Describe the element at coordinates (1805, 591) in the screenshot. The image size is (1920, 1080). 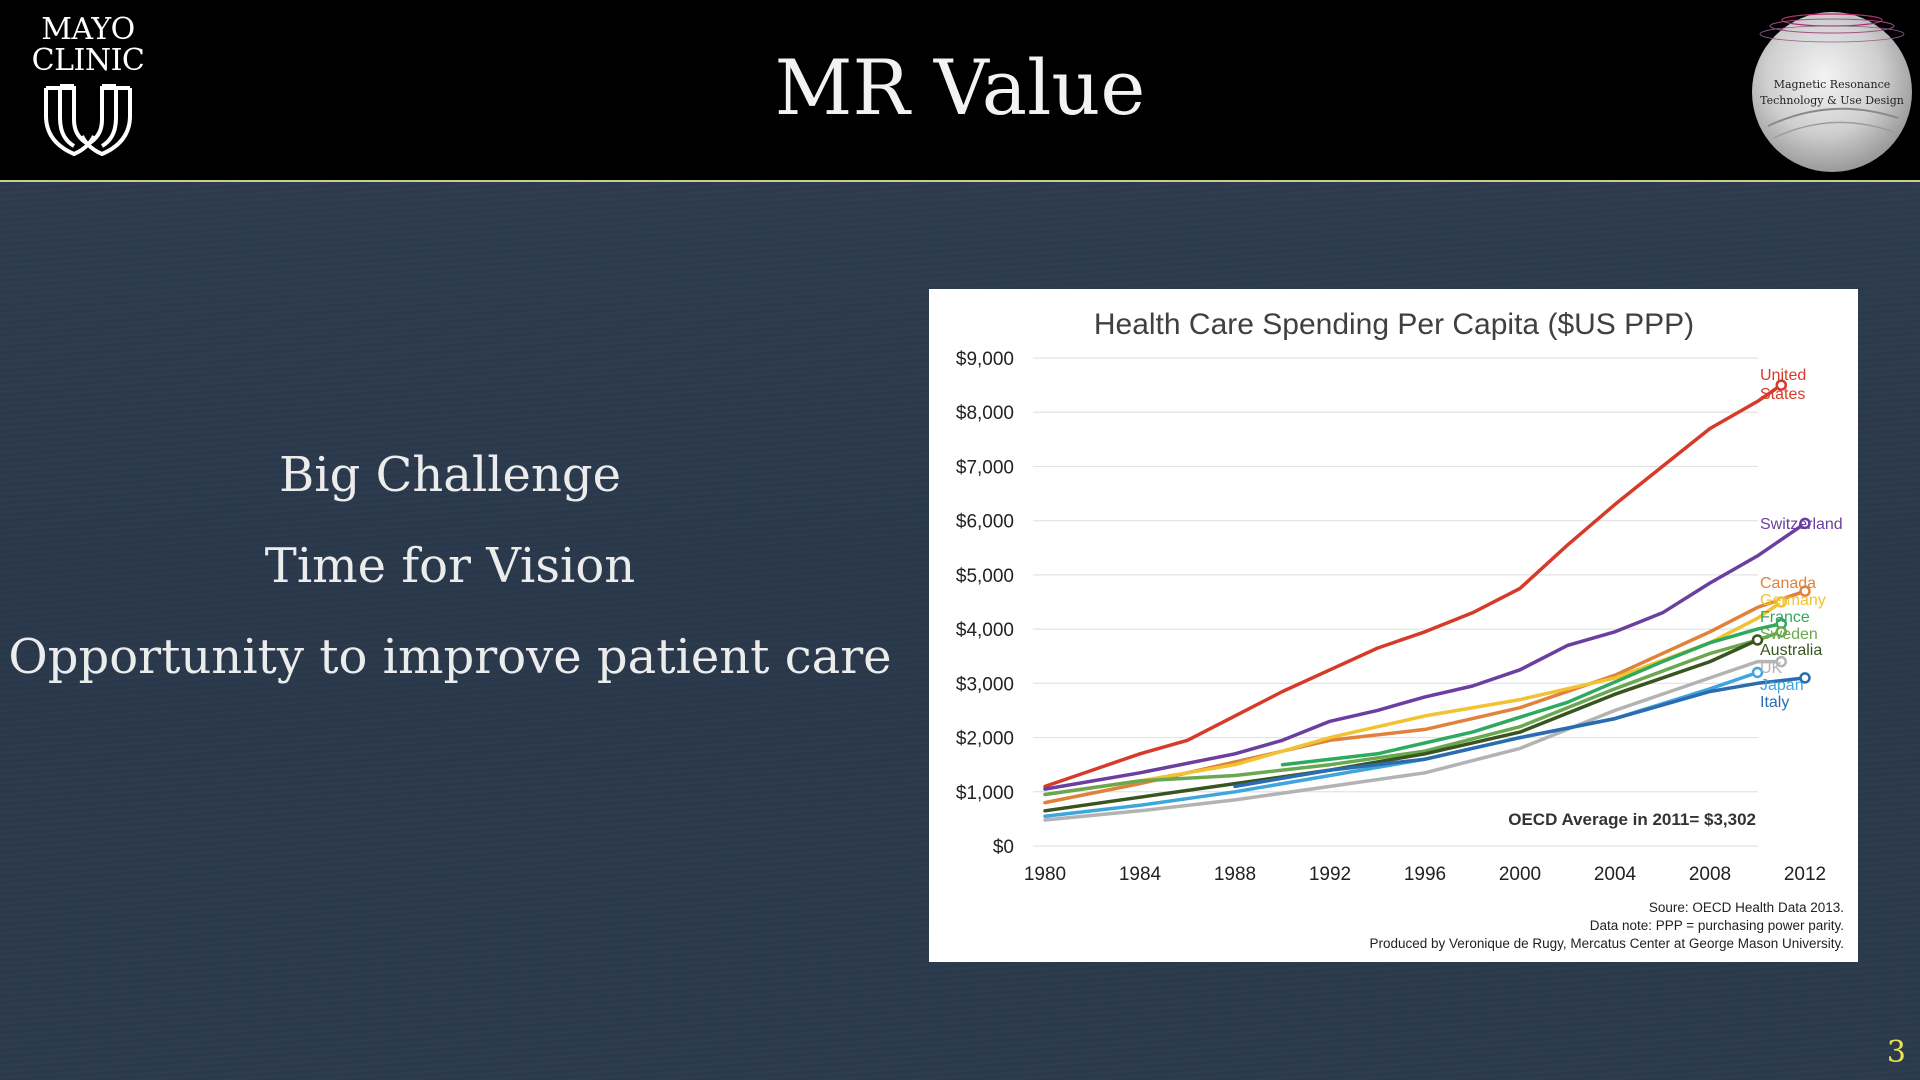
I see `series-end-marker-canada` at that location.